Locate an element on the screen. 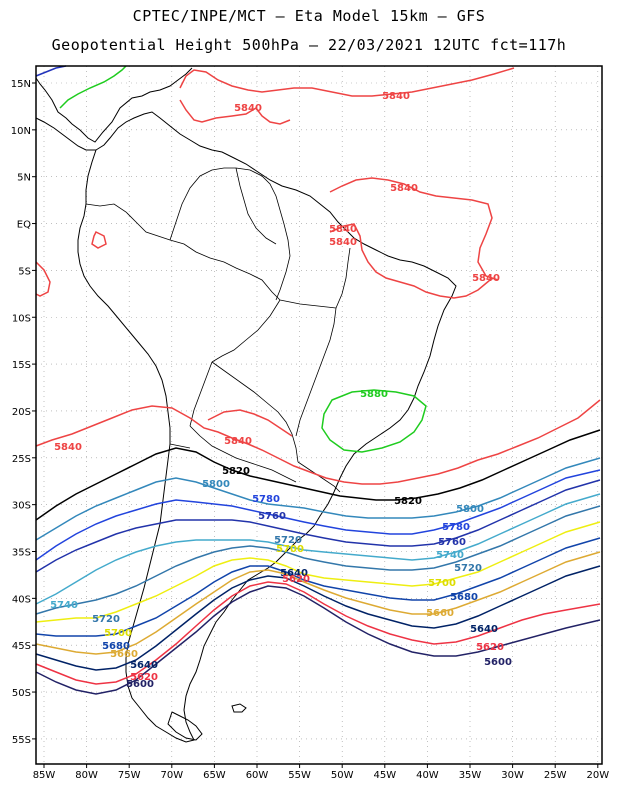  lat-tick-label: 10N is located at coordinates (21, 131).